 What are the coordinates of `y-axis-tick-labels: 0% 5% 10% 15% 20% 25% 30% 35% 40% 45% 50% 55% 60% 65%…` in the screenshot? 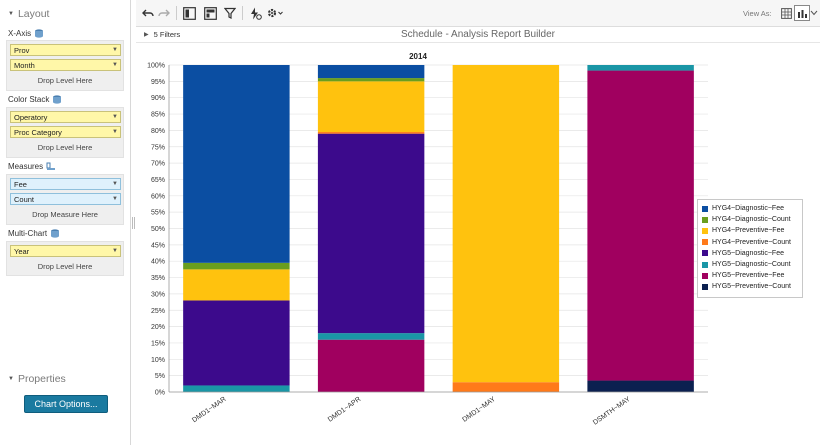 It's located at (156, 230).